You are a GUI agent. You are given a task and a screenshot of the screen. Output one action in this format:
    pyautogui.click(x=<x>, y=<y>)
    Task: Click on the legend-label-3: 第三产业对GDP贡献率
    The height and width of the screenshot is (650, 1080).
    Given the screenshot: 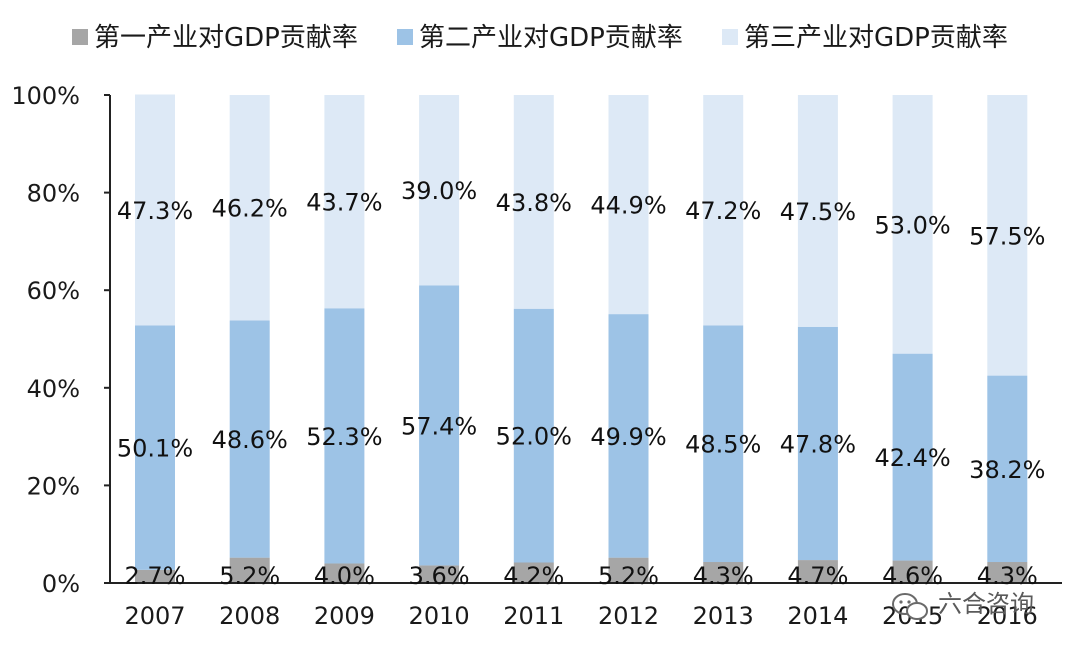 What is the action you would take?
    pyautogui.click(x=876, y=38)
    